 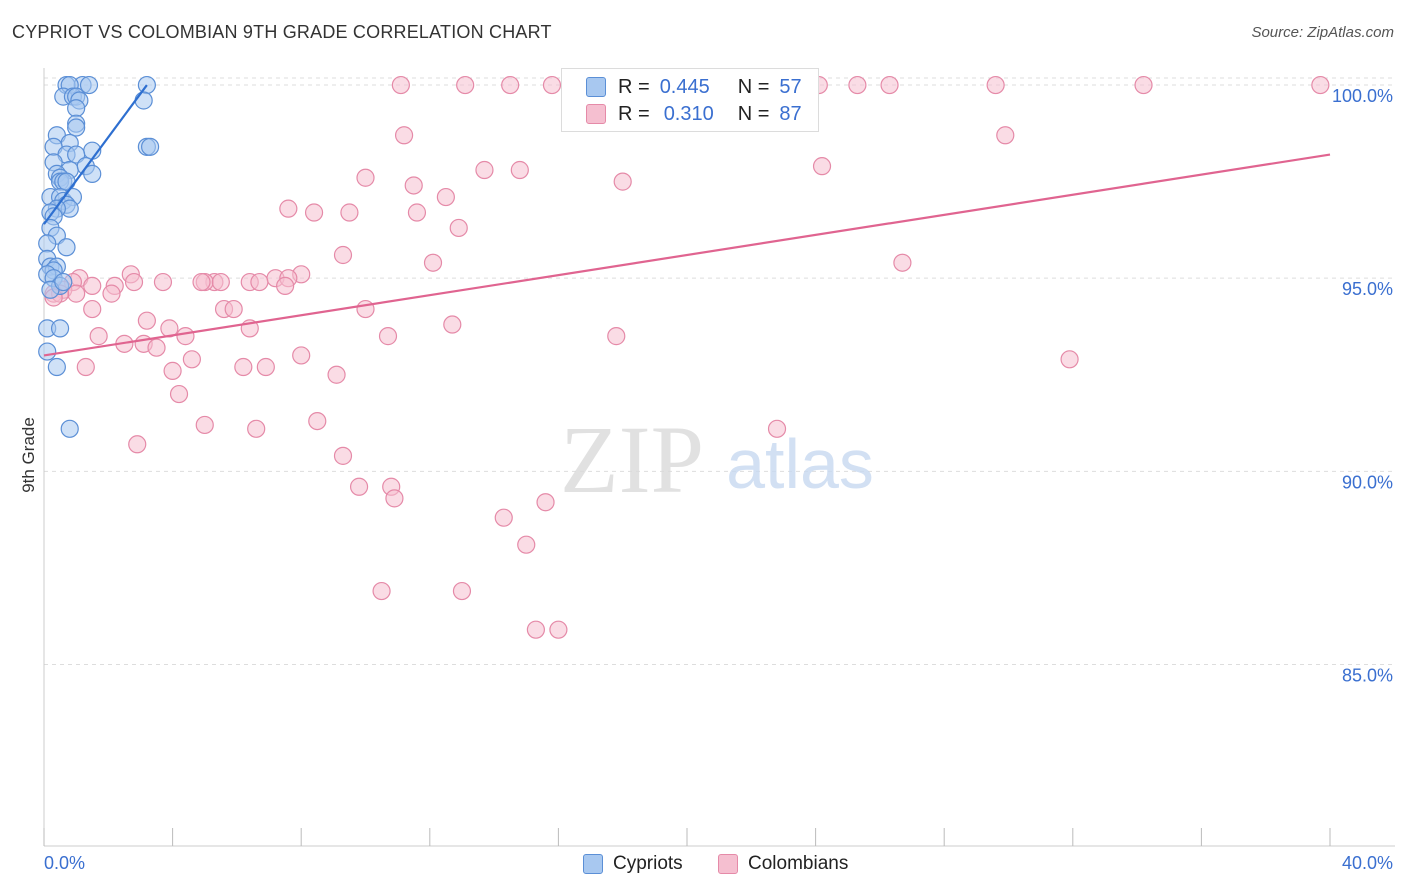 What do you see at coordinates (688, 113) in the screenshot?
I see `legend-r-value: 0.310` at bounding box center [688, 113].